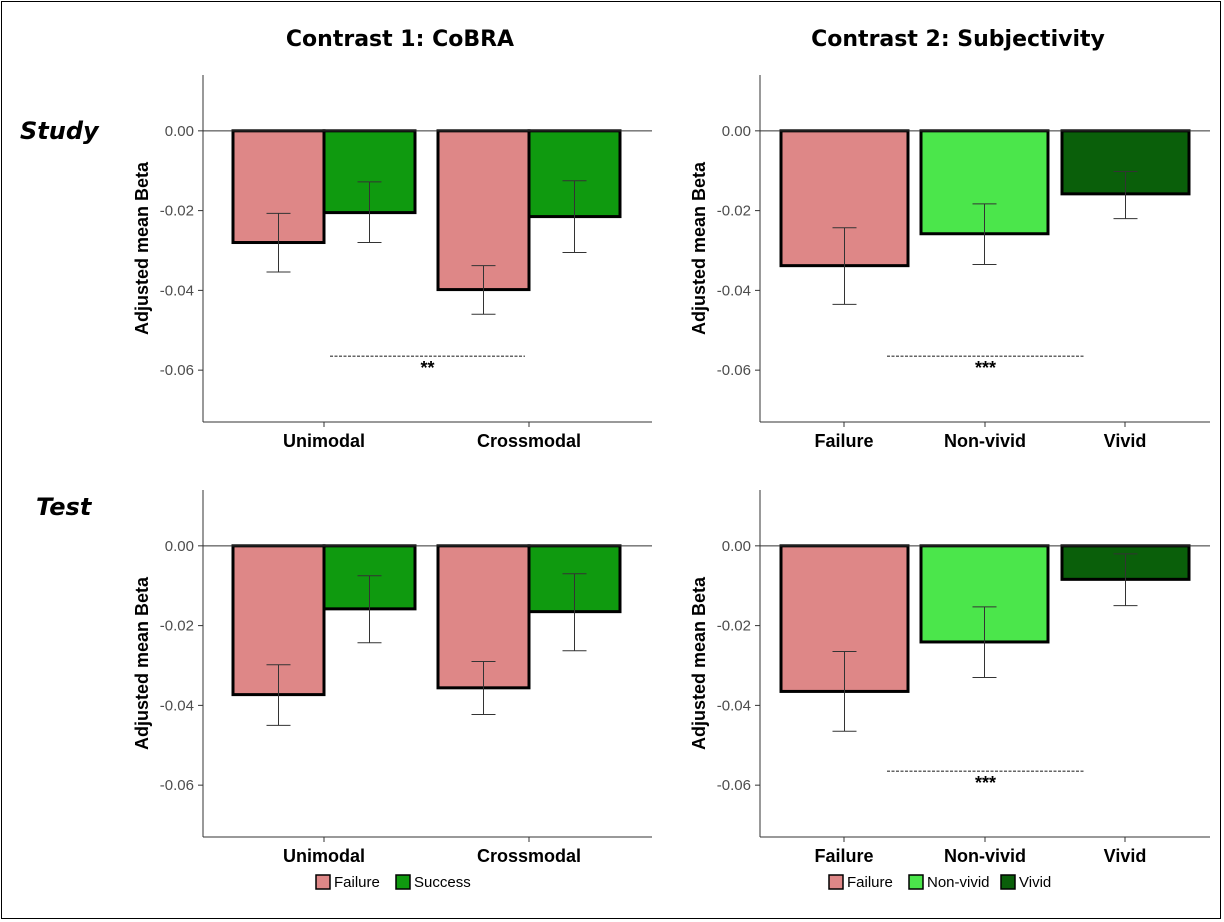 The height and width of the screenshot is (922, 1224). I want to click on legend-label-vivid: Vivid, so click(1035, 882).